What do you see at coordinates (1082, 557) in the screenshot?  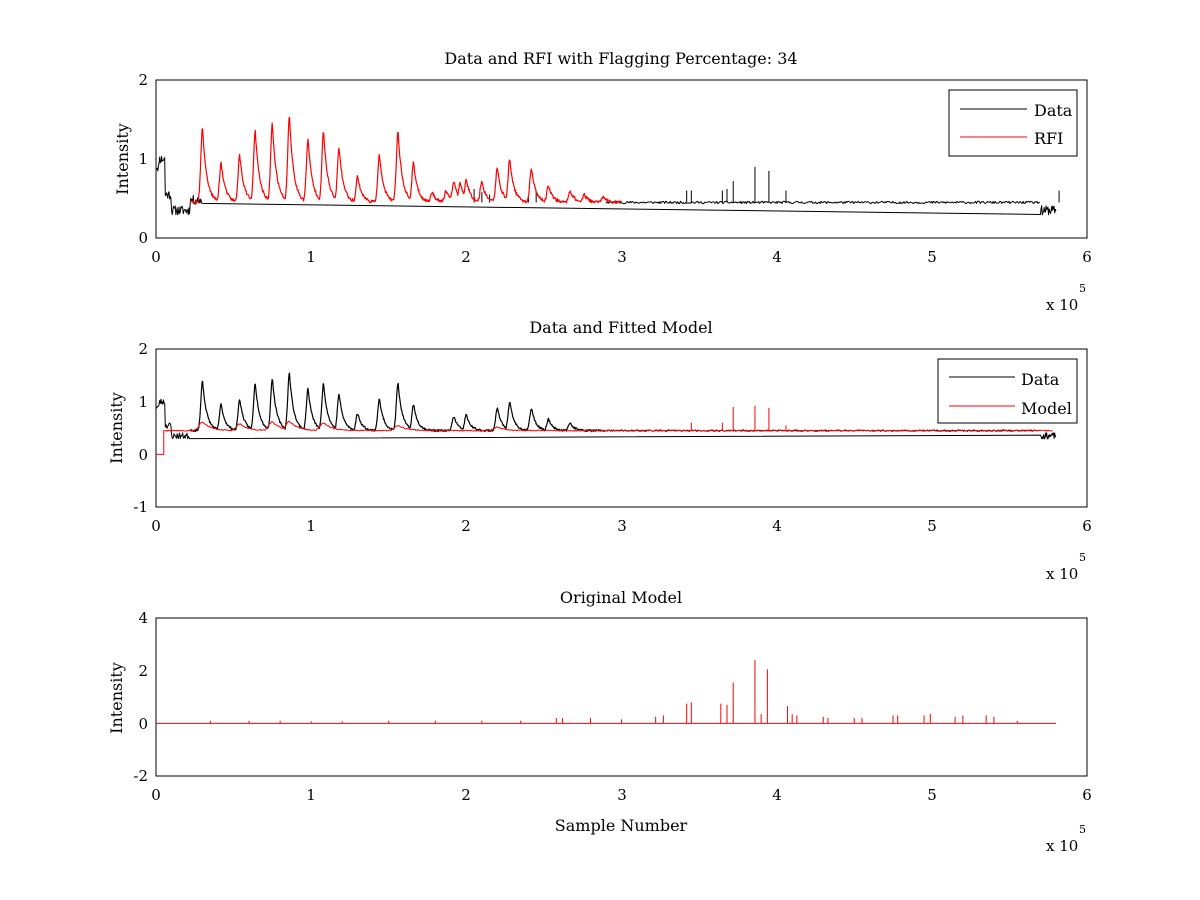 I see `subplot-2-exponent-power: 5` at bounding box center [1082, 557].